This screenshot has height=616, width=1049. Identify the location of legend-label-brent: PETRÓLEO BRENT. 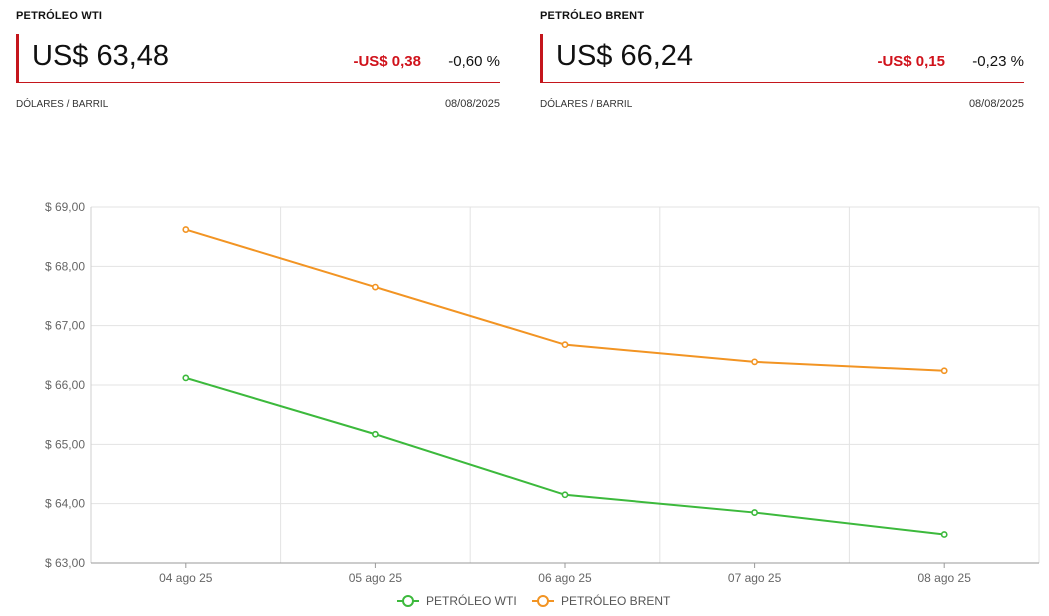
(616, 600).